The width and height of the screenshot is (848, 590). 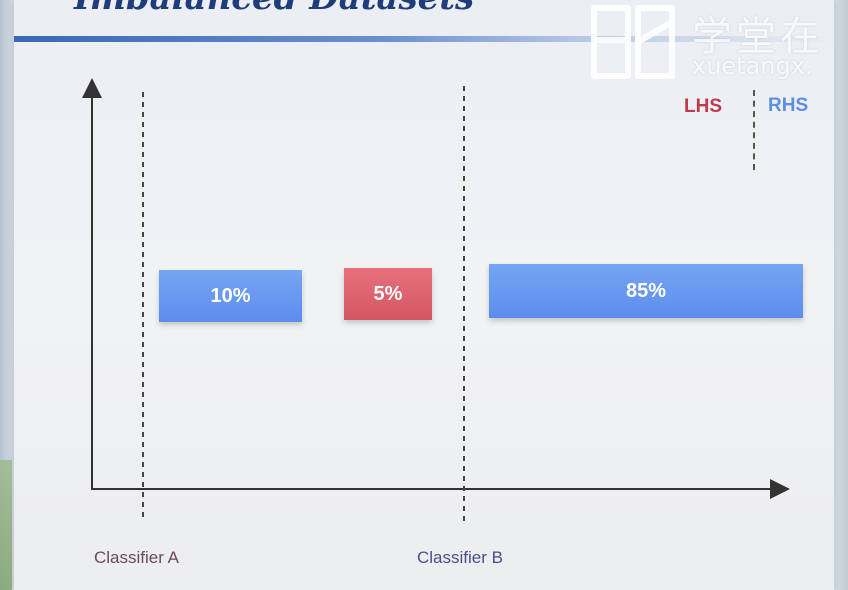 I want to click on segment-label: 10%, so click(x=230, y=295).